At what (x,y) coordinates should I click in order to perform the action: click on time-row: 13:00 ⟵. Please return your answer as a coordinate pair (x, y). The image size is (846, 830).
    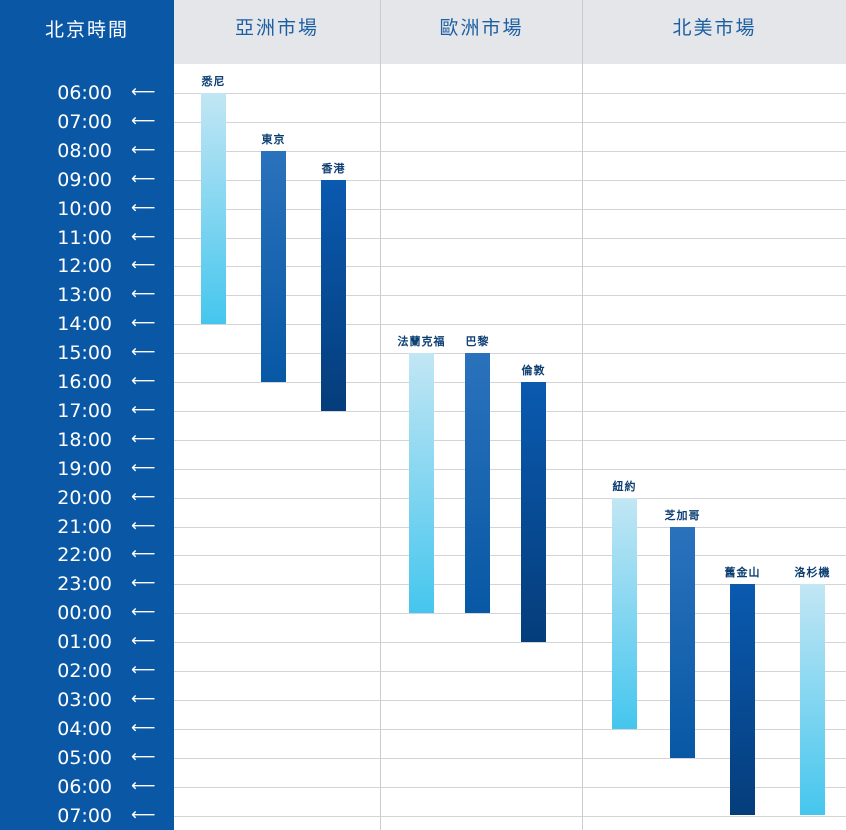
    Looking at the image, I should click on (87, 295).